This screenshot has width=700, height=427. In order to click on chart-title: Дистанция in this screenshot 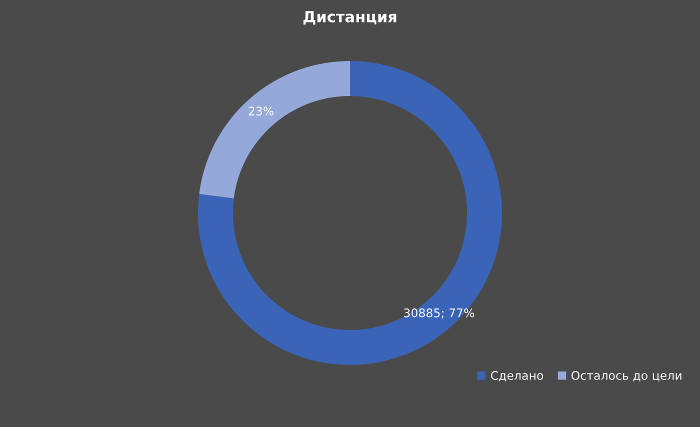, I will do `click(349, 18)`.